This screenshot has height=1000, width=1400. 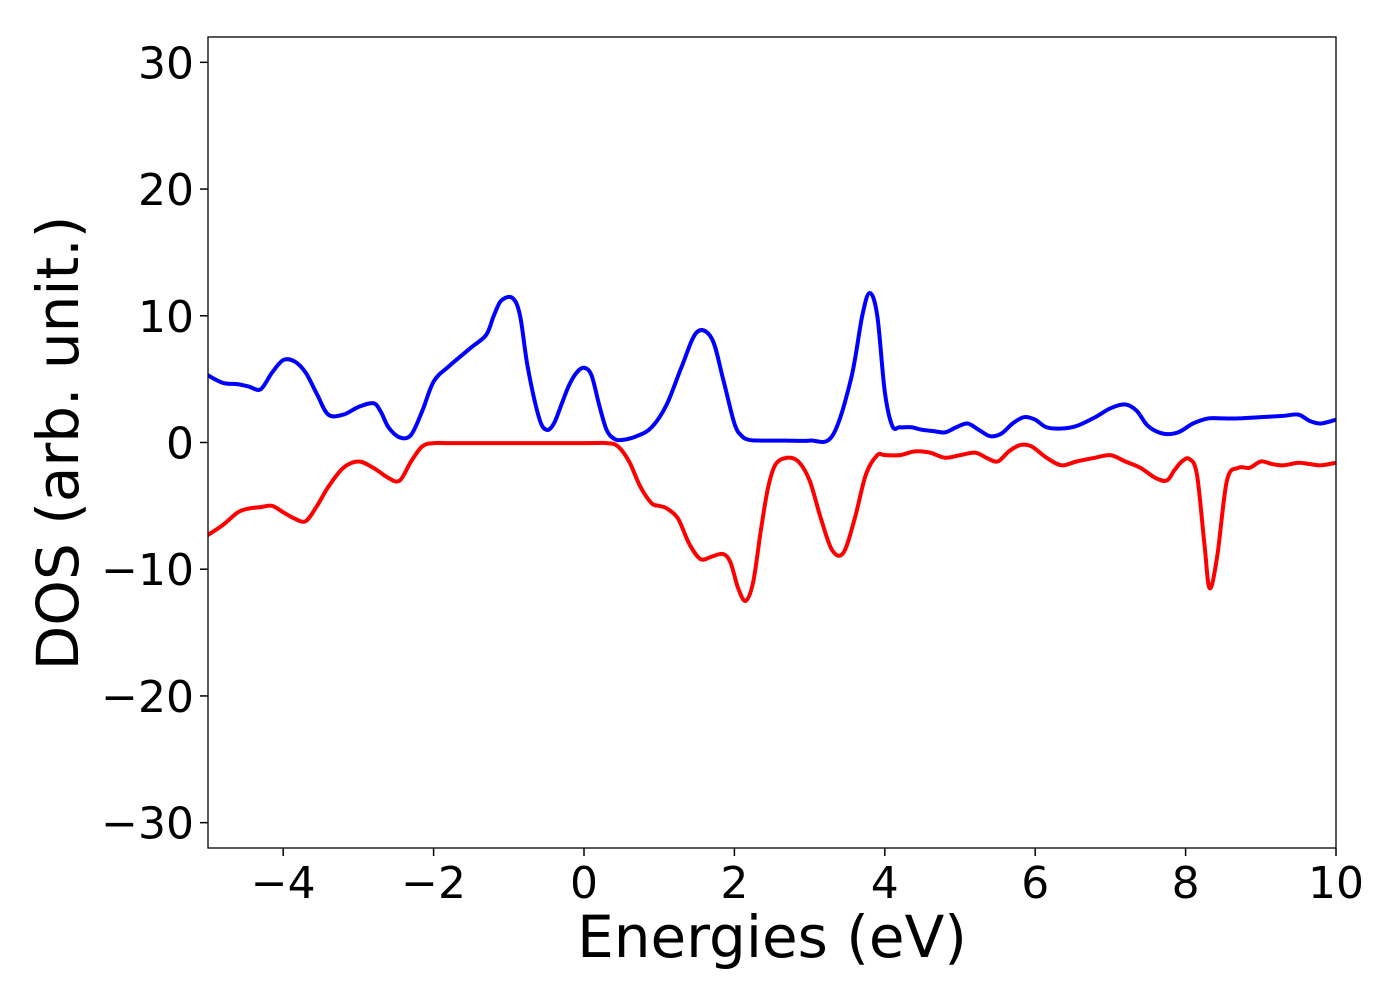 I want to click on y-tick-label: 30, so click(x=166, y=63).